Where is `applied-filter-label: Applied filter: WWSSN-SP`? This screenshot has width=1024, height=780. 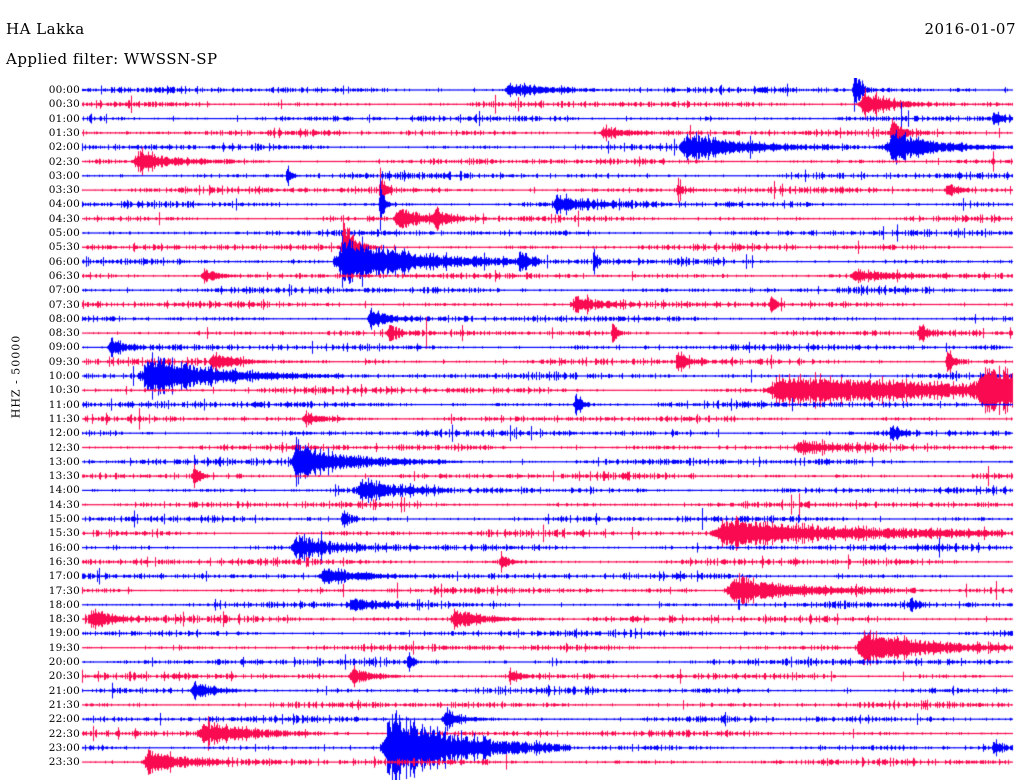 applied-filter-label: Applied filter: WWSSN-SP is located at coordinates (112, 59).